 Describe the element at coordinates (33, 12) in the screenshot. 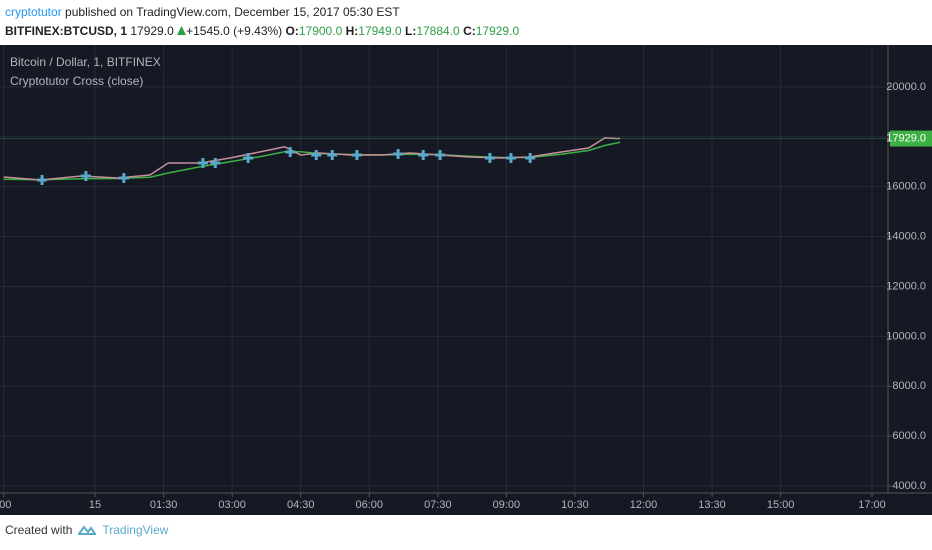

I see `author-link: cryptotutor` at that location.